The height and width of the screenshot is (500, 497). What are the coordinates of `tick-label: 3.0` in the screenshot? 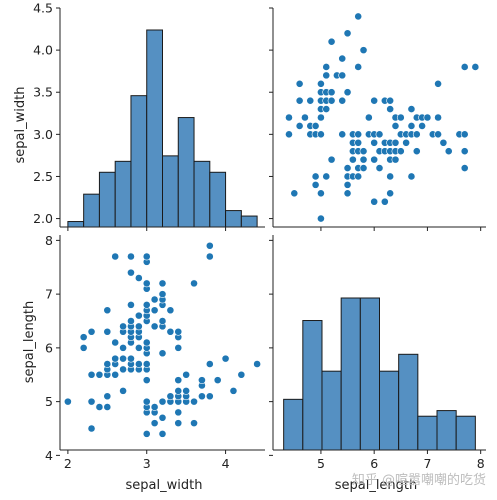 It's located at (43, 134).